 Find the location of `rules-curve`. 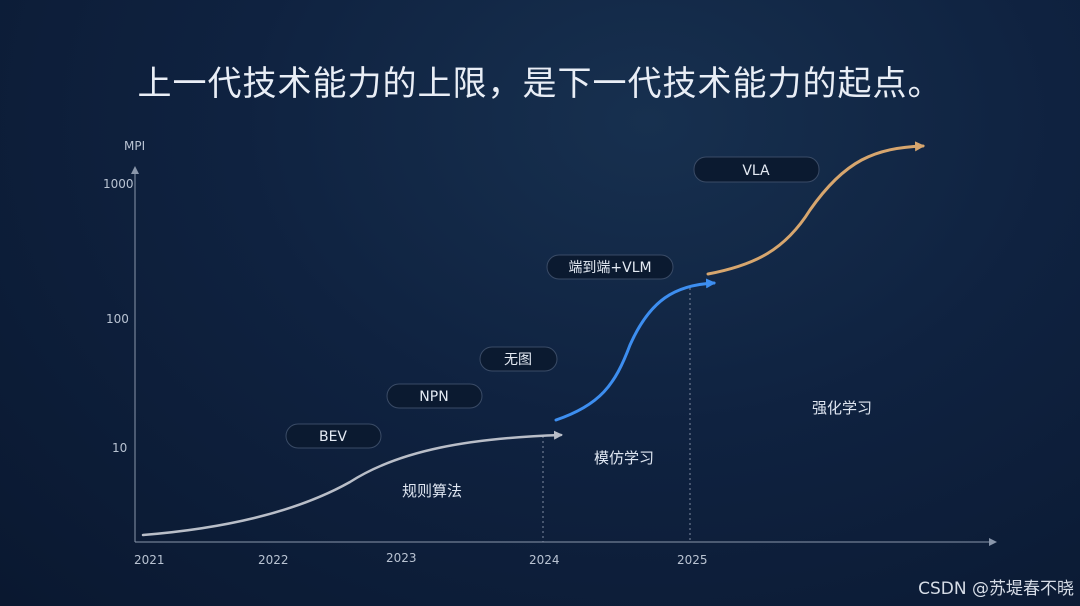

rules-curve is located at coordinates (352, 483).